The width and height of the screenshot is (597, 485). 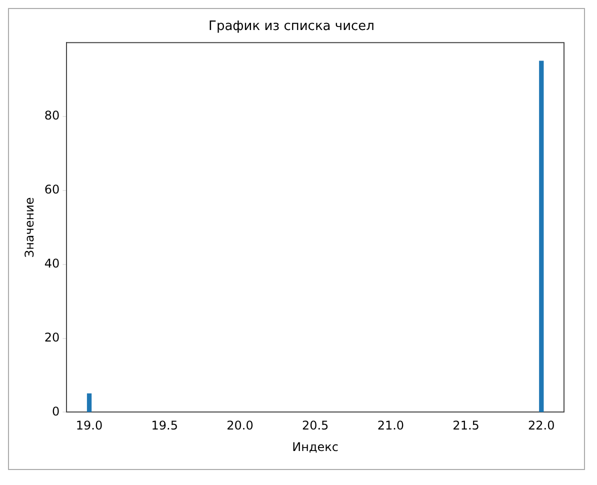 I want to click on x-axis-title: Индекс, so click(x=315, y=447).